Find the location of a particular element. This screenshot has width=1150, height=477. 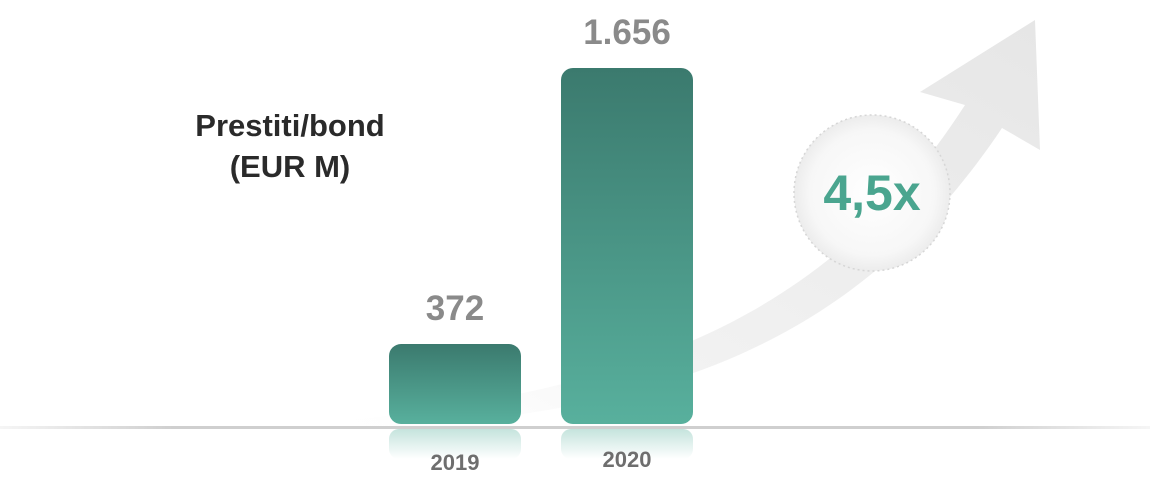

multiplier-badge: 4,5x is located at coordinates (872, 193).